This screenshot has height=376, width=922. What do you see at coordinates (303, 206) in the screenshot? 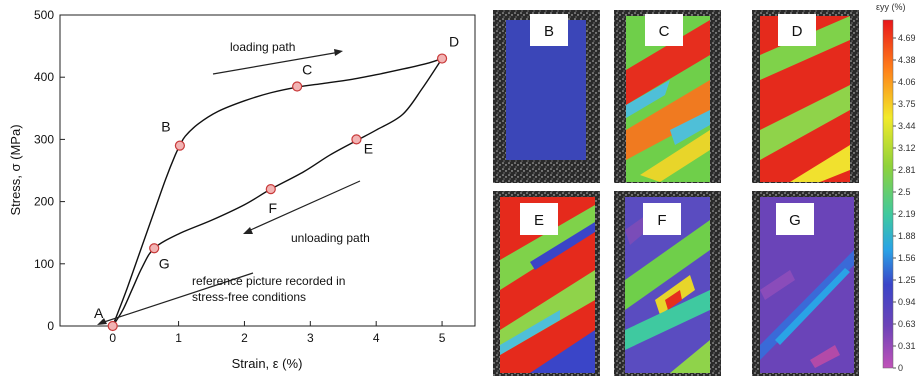
I see `unloading-arrow` at bounding box center [303, 206].